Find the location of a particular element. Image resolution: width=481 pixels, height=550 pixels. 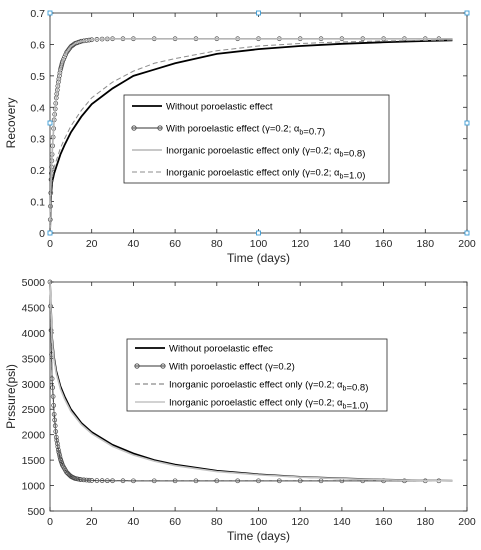

y-tick-label: 5000 is located at coordinates (34, 283).